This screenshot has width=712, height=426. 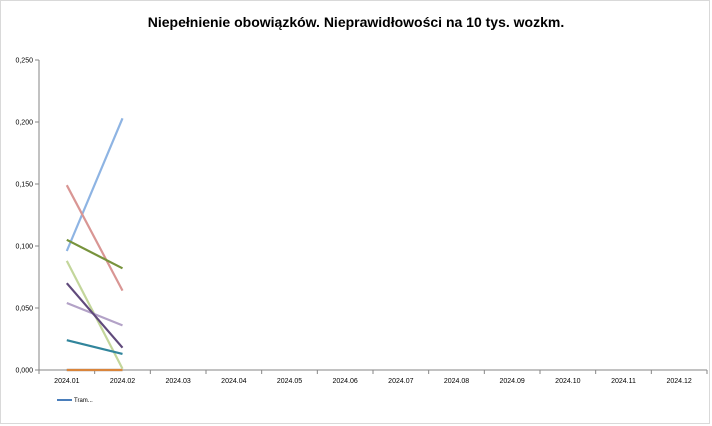 I want to click on x-tick-label: 2024.06, so click(x=345, y=381).